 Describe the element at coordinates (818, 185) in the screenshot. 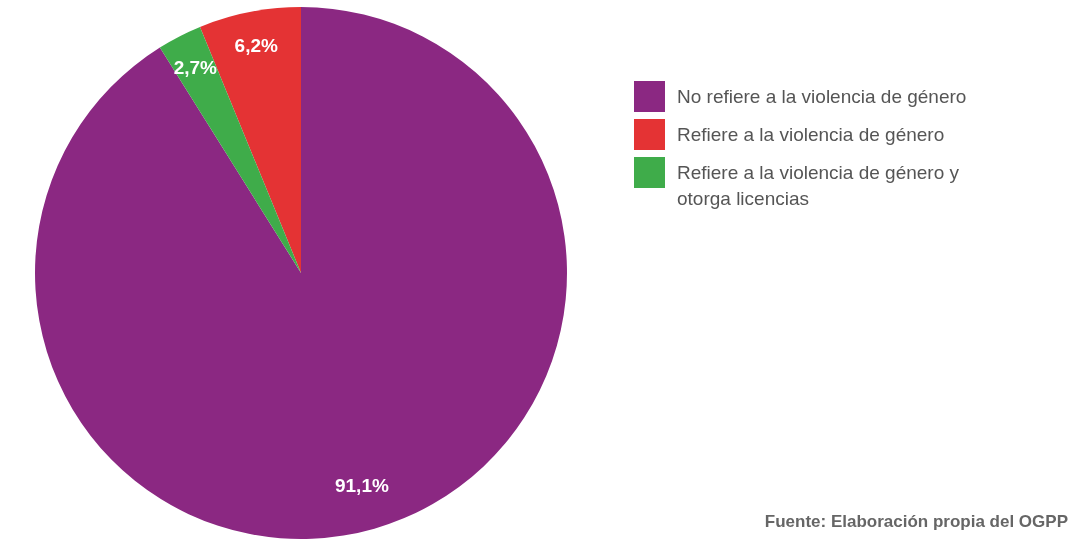

I see `legend-label: Refiere a la violencia de género y otorga licencias` at that location.